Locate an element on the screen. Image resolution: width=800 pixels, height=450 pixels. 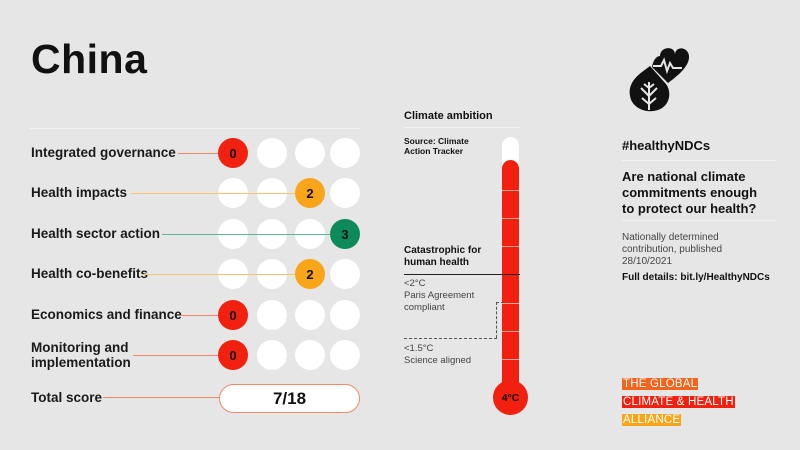
paris-line: compliant is located at coordinates (424, 307).